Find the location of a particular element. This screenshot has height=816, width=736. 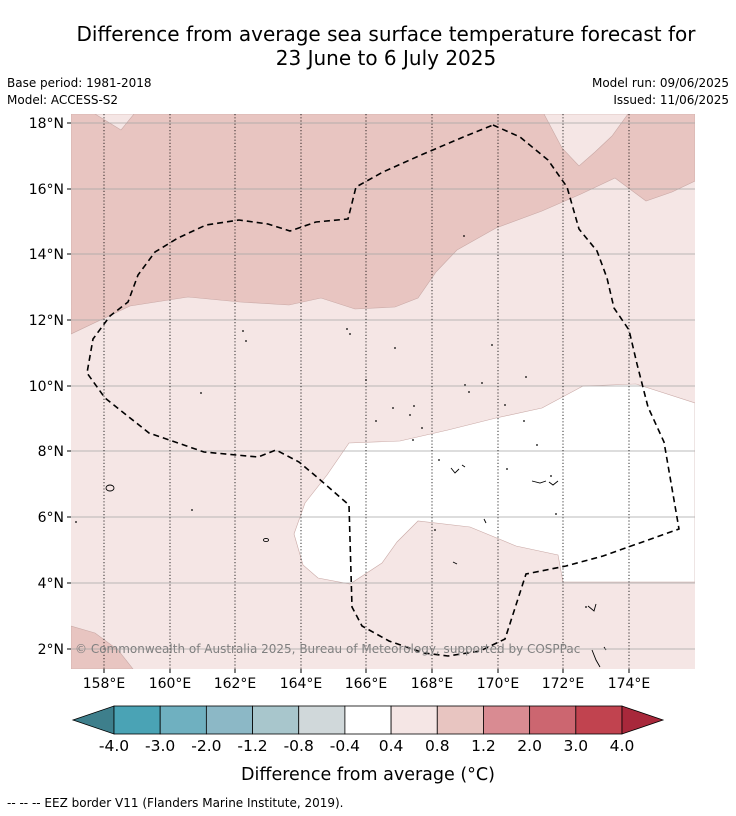

lon-label: 164°E is located at coordinates (301, 684).